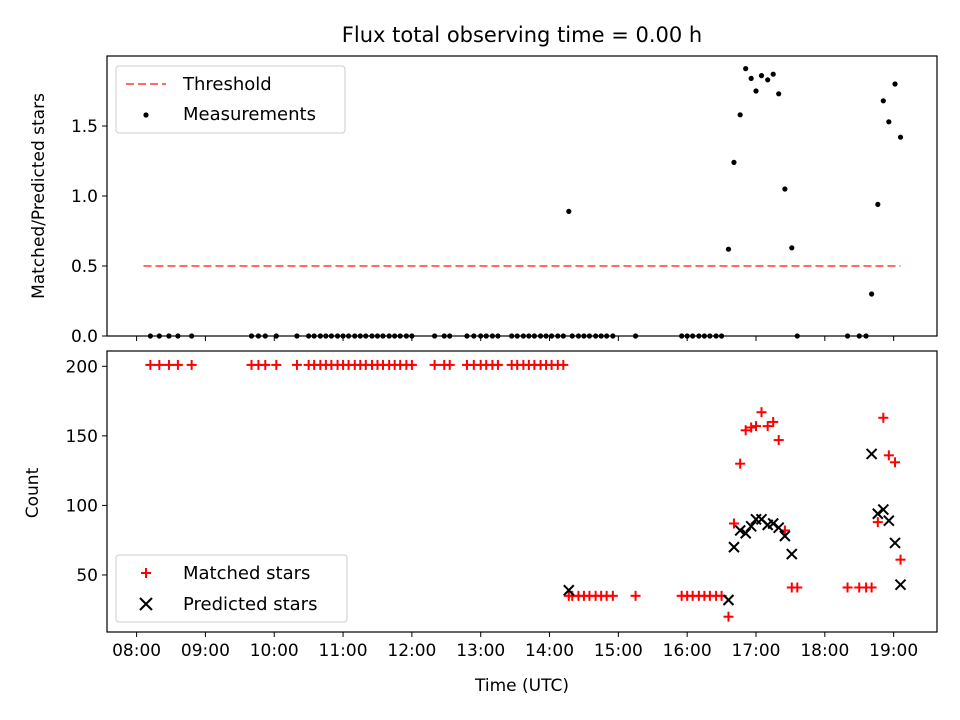 The width and height of the screenshot is (960, 720). Describe the element at coordinates (515, 338) in the screenshot. I see `ratio-x-ticks` at that location.